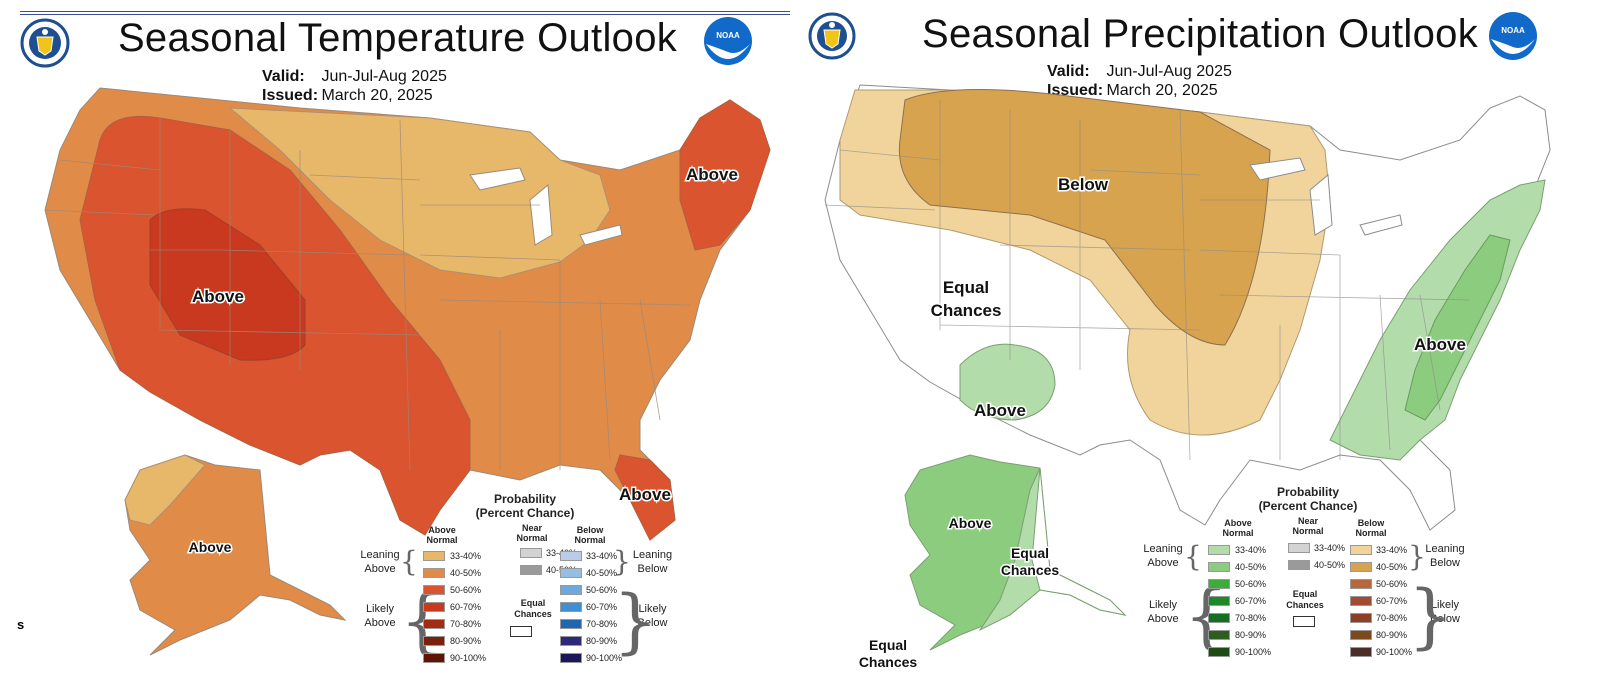 The width and height of the screenshot is (1600, 685). I want to click on above-southwest-region, so click(1007, 382).